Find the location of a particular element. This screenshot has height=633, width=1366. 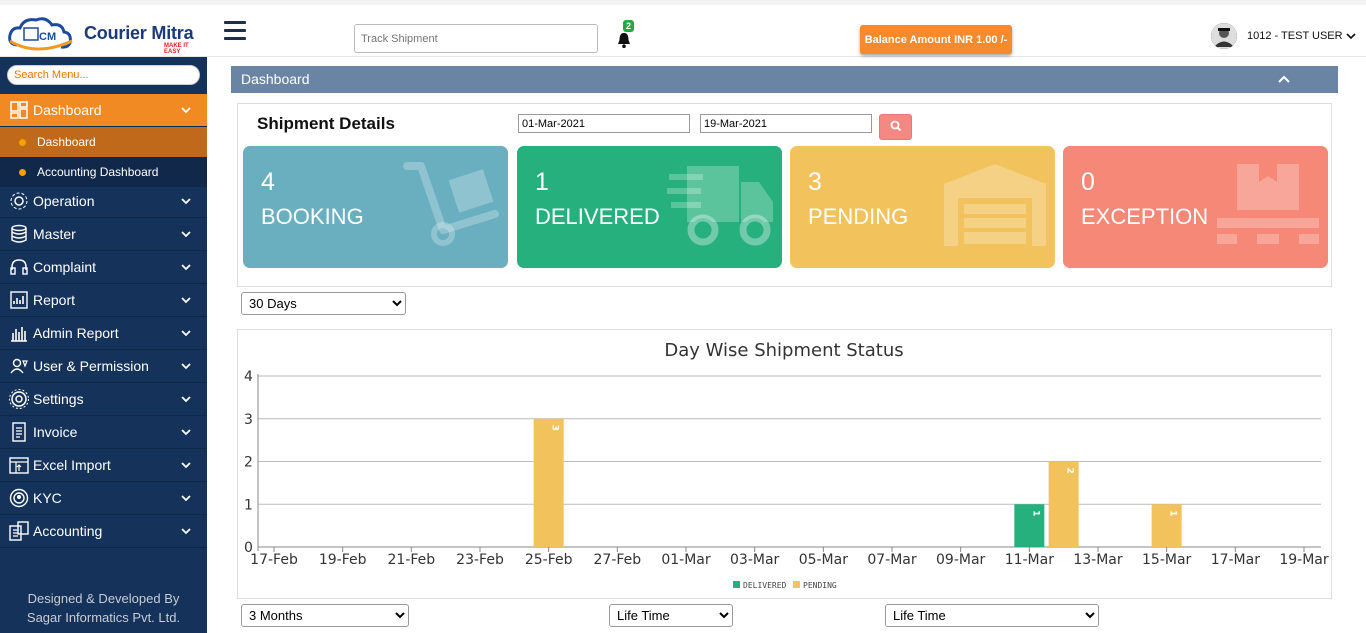

range-select-3-months: 3 Months is located at coordinates (325, 615).